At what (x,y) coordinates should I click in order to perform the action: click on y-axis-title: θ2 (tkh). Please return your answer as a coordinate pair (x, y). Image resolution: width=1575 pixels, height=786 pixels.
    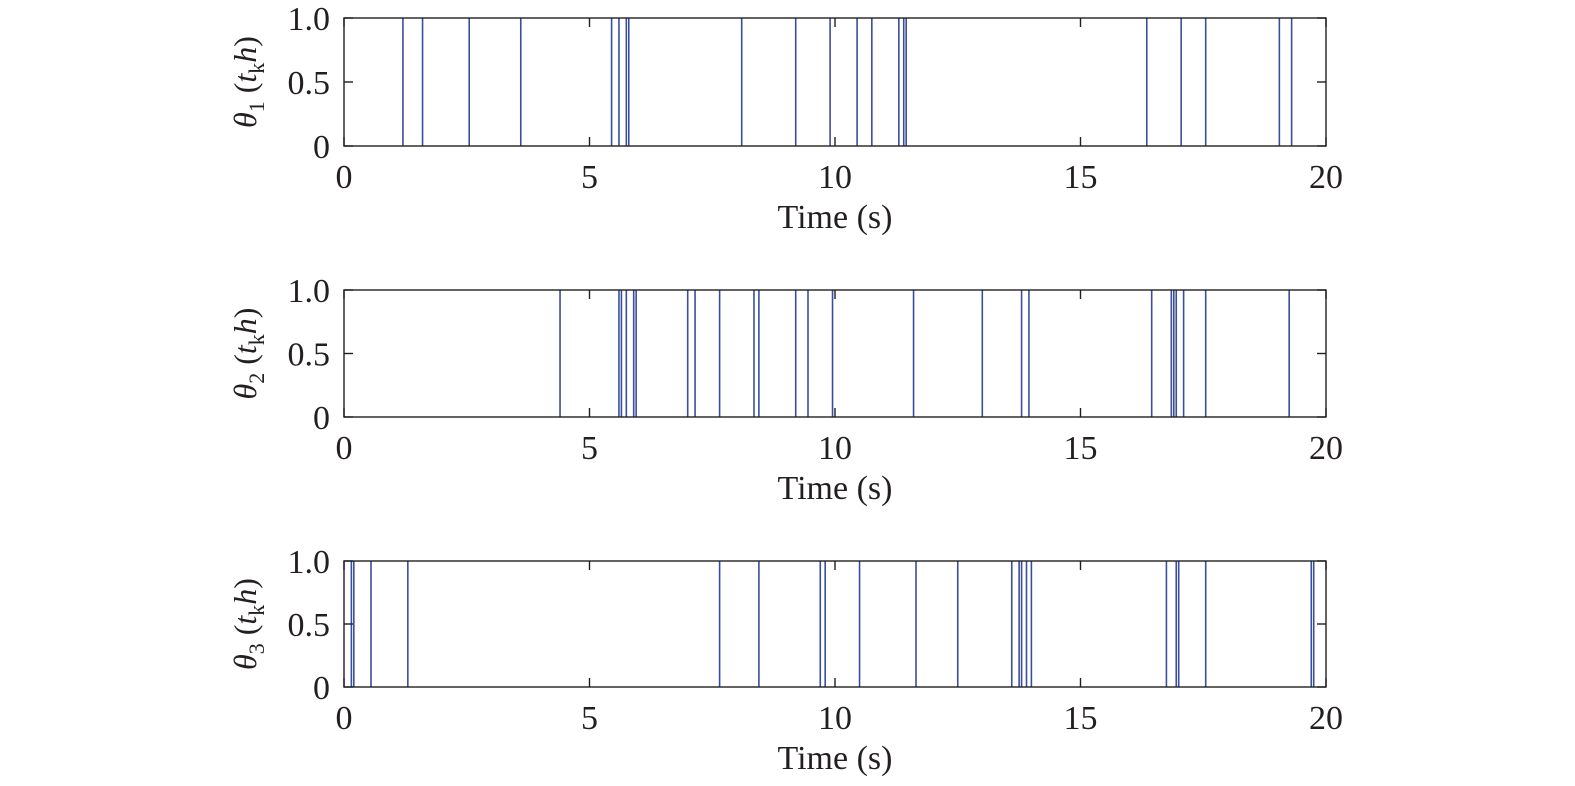
    Looking at the image, I should click on (248, 354).